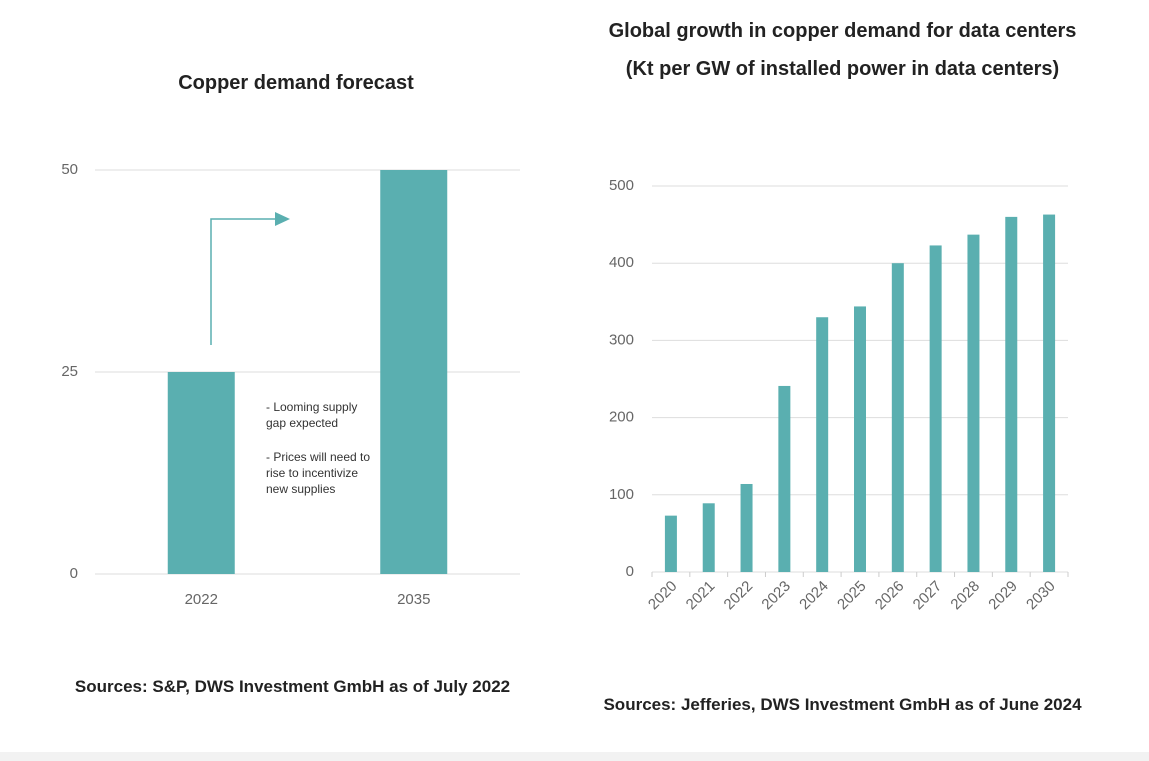 Image resolution: width=1149 pixels, height=761 pixels. What do you see at coordinates (621, 339) in the screenshot?
I see `y-tick-label: 300` at bounding box center [621, 339].